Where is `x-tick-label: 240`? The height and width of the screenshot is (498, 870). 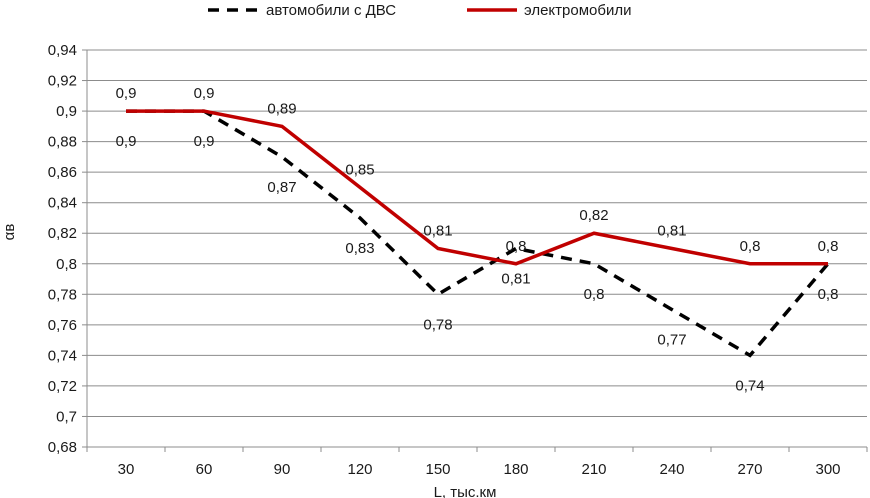 x-tick-label: 240 is located at coordinates (671, 469).